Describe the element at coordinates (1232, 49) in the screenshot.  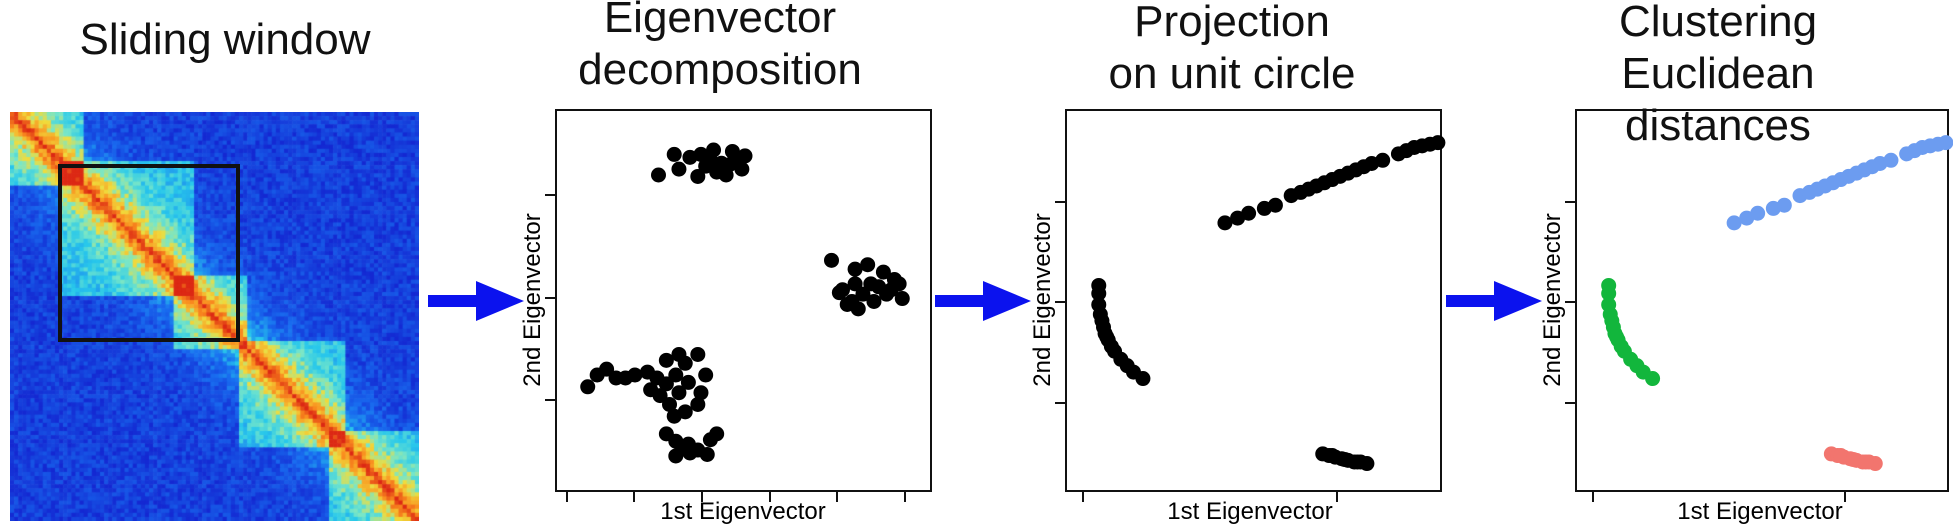
I see `title-projection-unit-circle: Projection on unit circle` at that location.